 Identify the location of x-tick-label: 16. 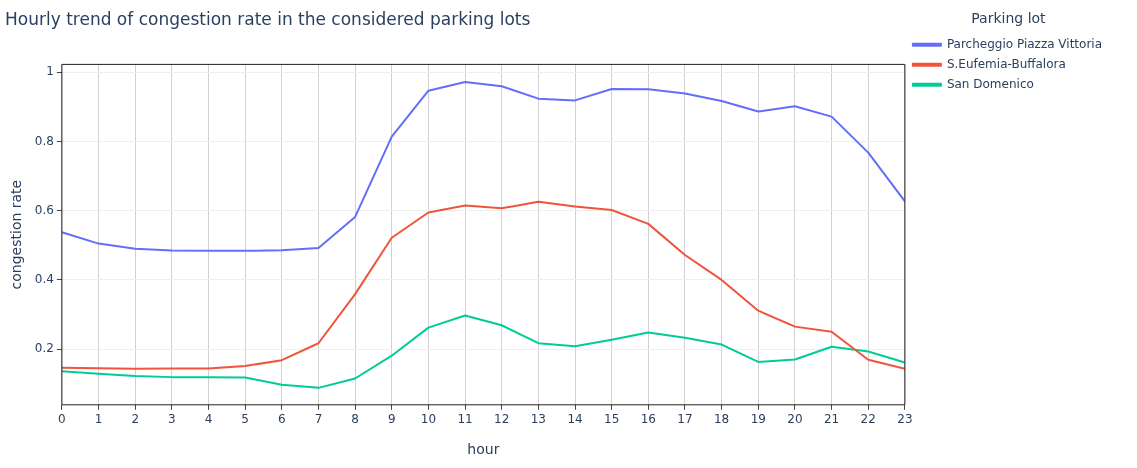
(648, 419).